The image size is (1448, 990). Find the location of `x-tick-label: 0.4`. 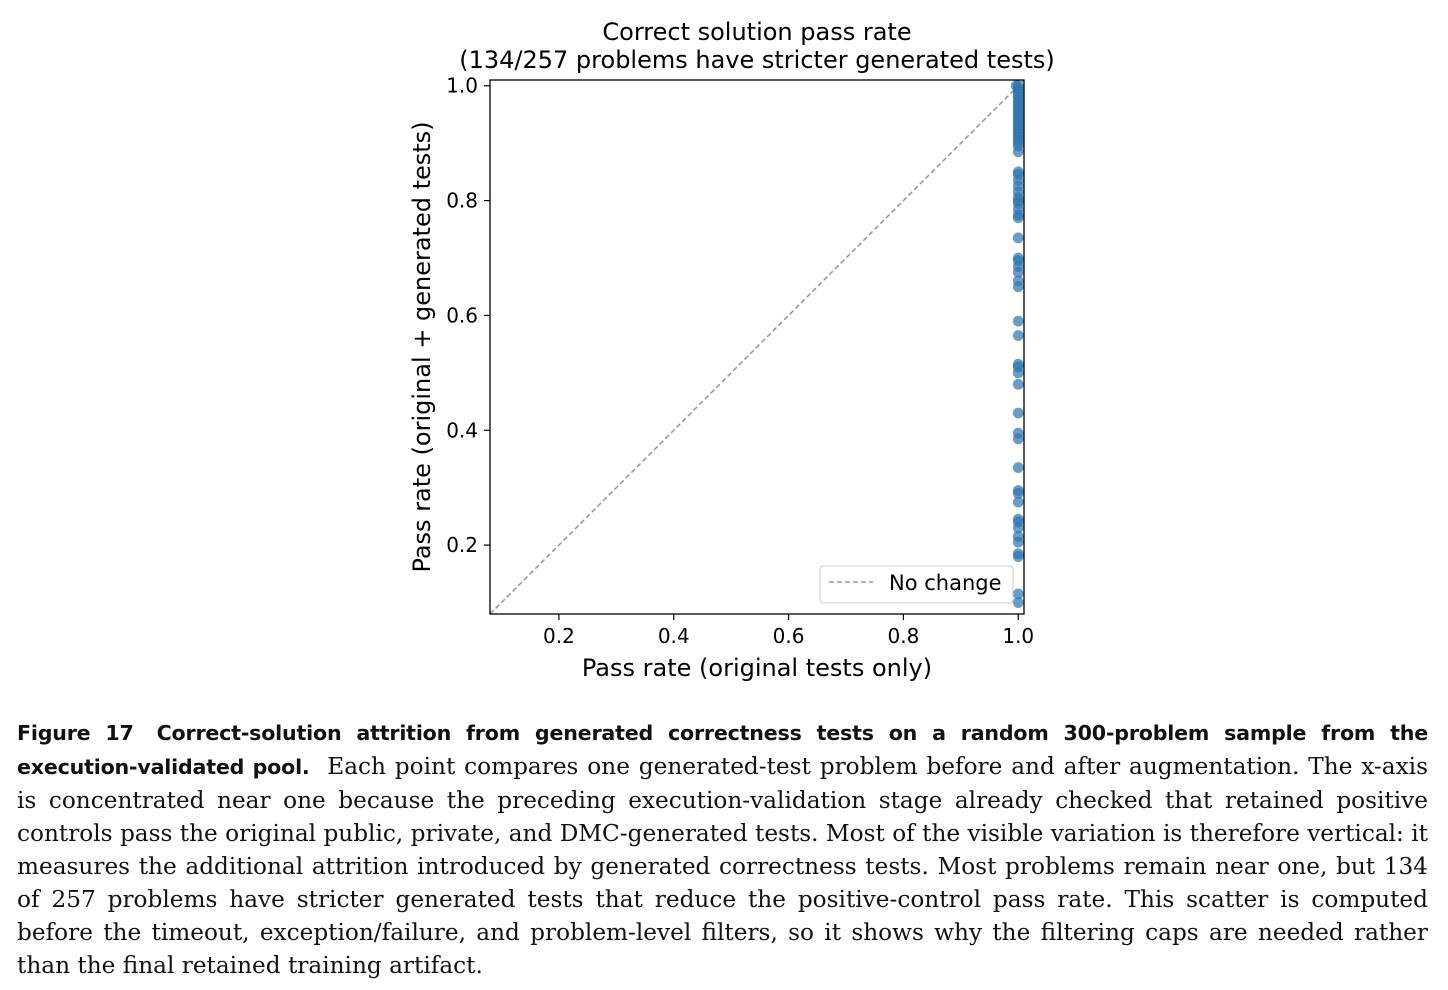

x-tick-label: 0.4 is located at coordinates (674, 636).